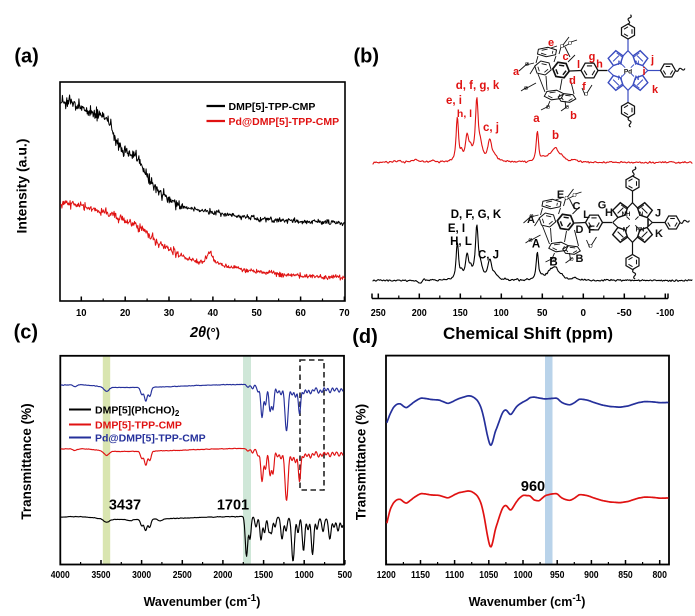  What do you see at coordinates (461, 242) in the screenshot?
I see `svg-text: H, L` at bounding box center [461, 242].